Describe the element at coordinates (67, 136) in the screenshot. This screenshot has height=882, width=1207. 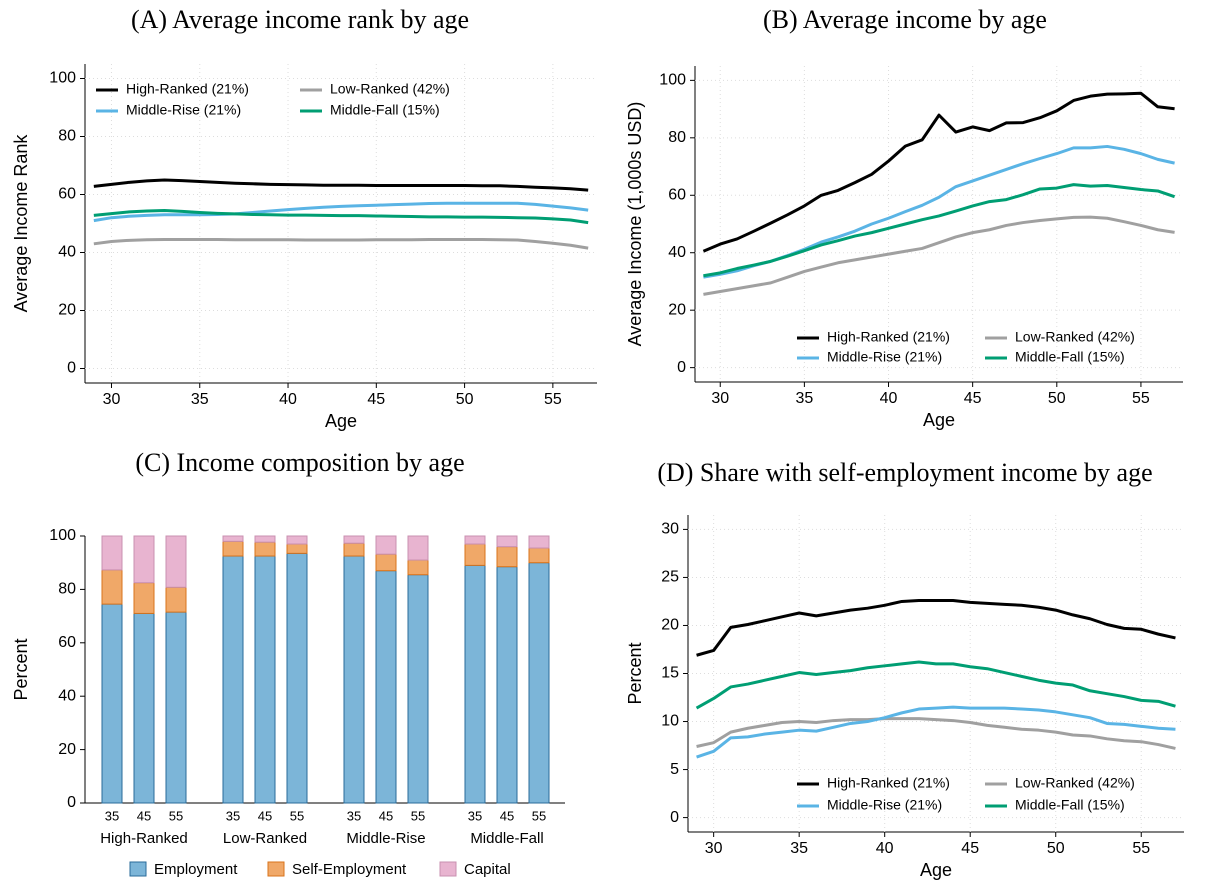
I see `y-tick-label: 80` at that location.